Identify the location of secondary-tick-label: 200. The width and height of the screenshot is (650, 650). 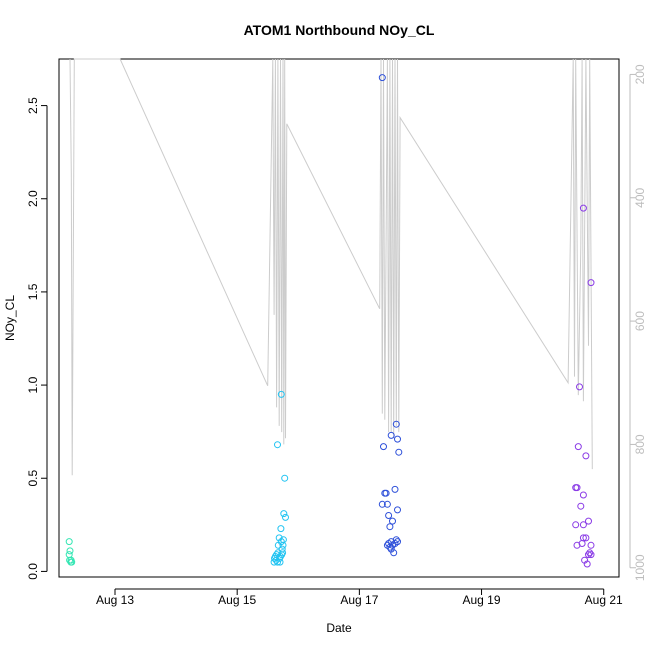
(640, 74).